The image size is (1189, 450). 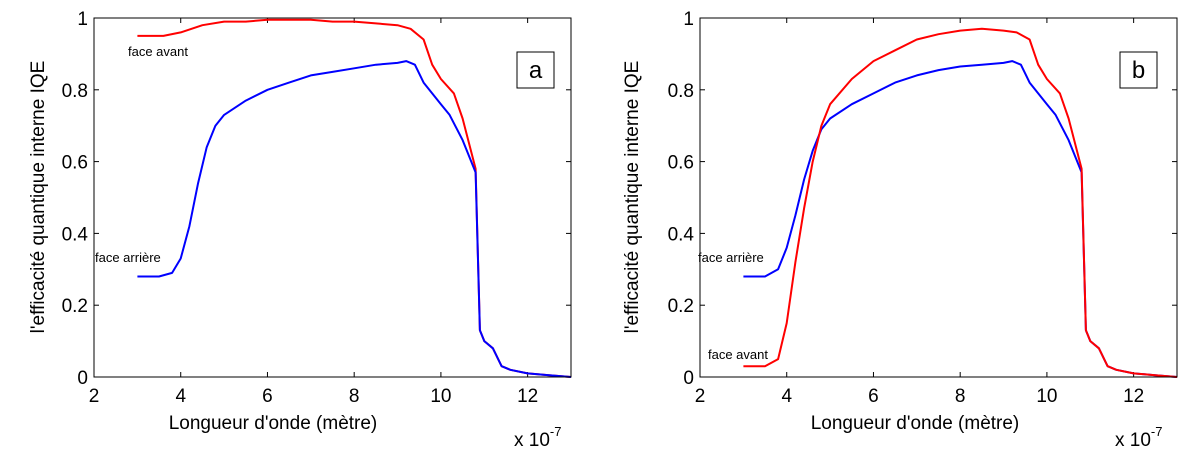 I want to click on panel-a-label: a, so click(x=536, y=70).